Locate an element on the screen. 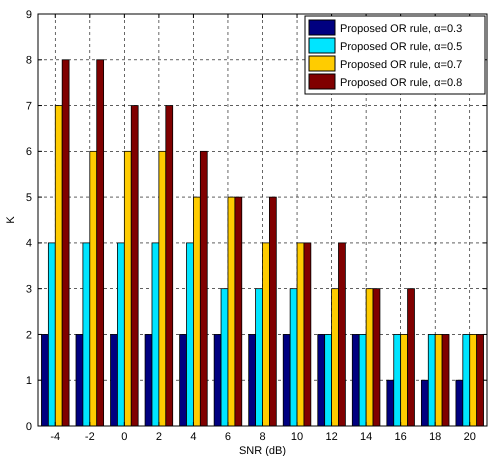 This screenshot has width=491, height=456. y-tick-label: 1 is located at coordinates (29, 381).